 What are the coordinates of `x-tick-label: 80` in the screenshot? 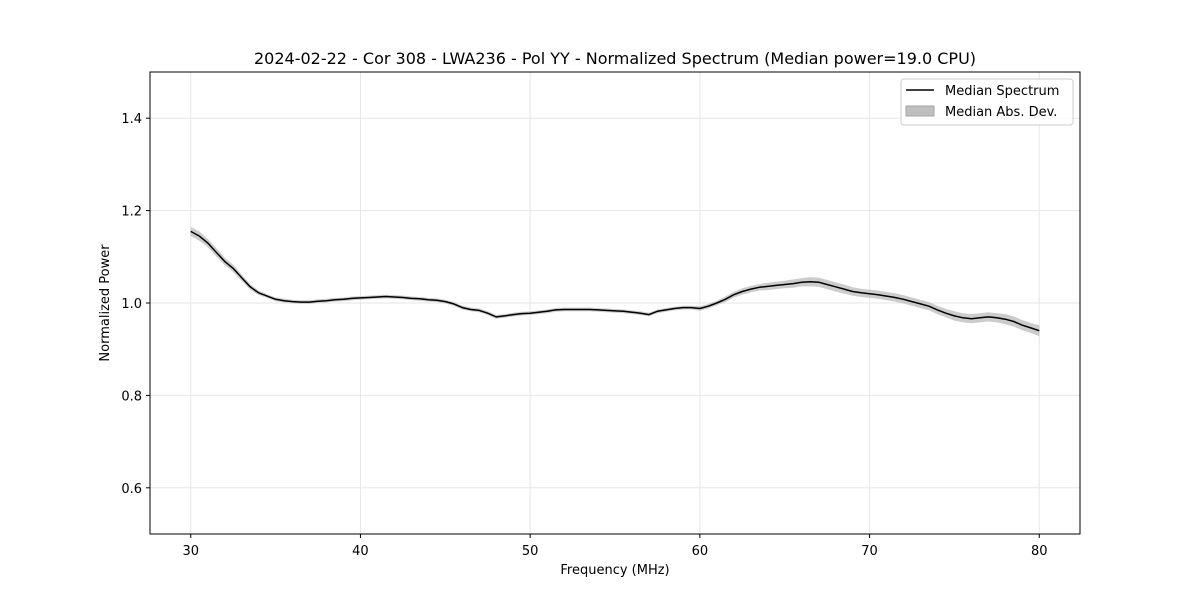 It's located at (1039, 551).